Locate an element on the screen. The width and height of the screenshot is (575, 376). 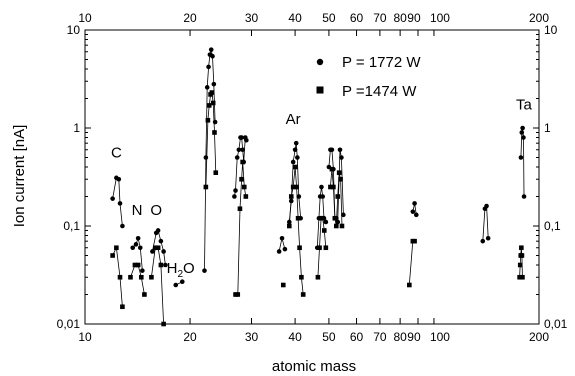
series-0-line is located at coordinates (295, 182).